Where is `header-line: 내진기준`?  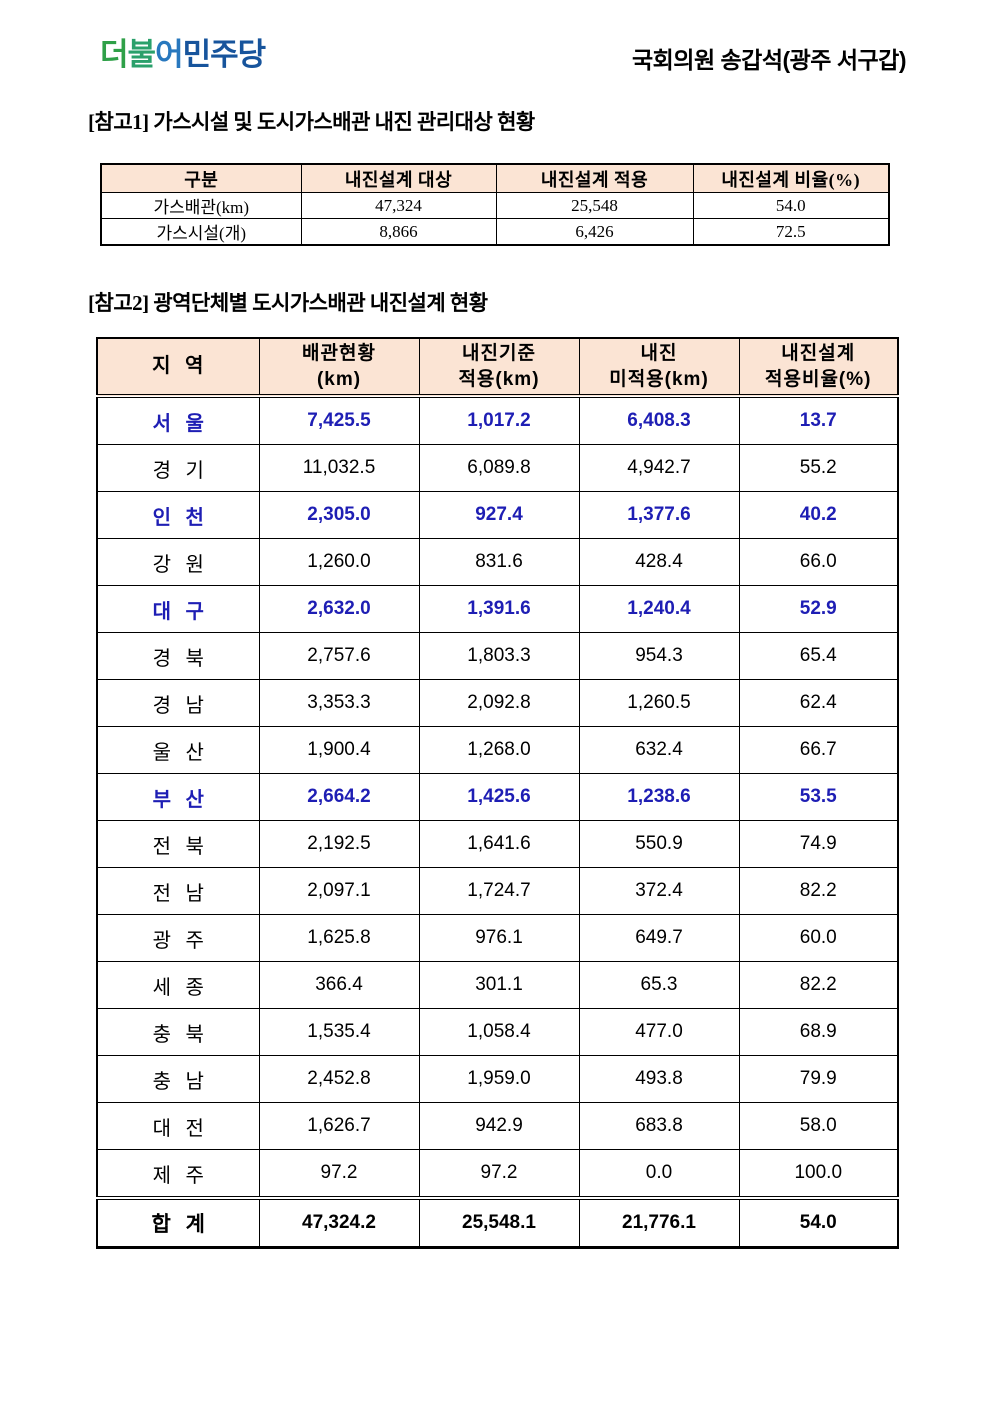 header-line: 내진기준 is located at coordinates (499, 353).